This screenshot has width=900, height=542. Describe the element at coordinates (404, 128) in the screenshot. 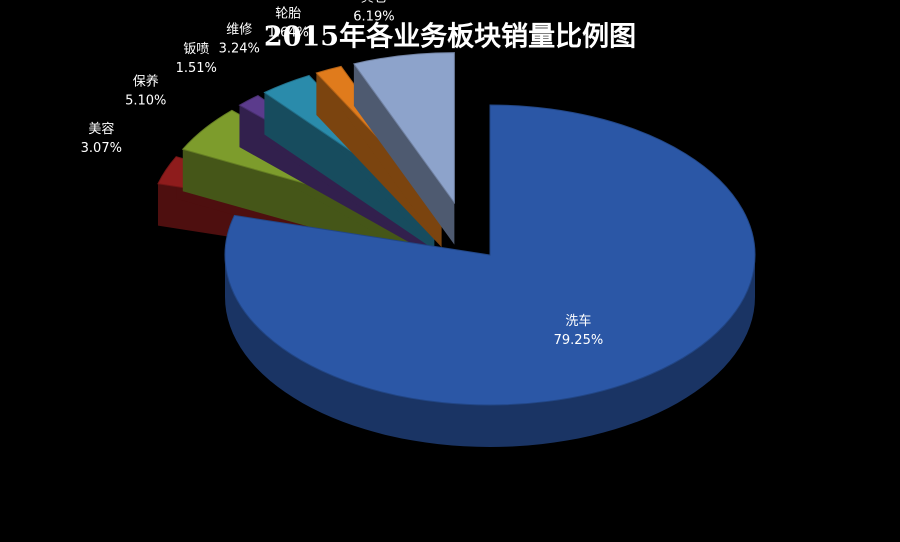

I see `slice` at that location.